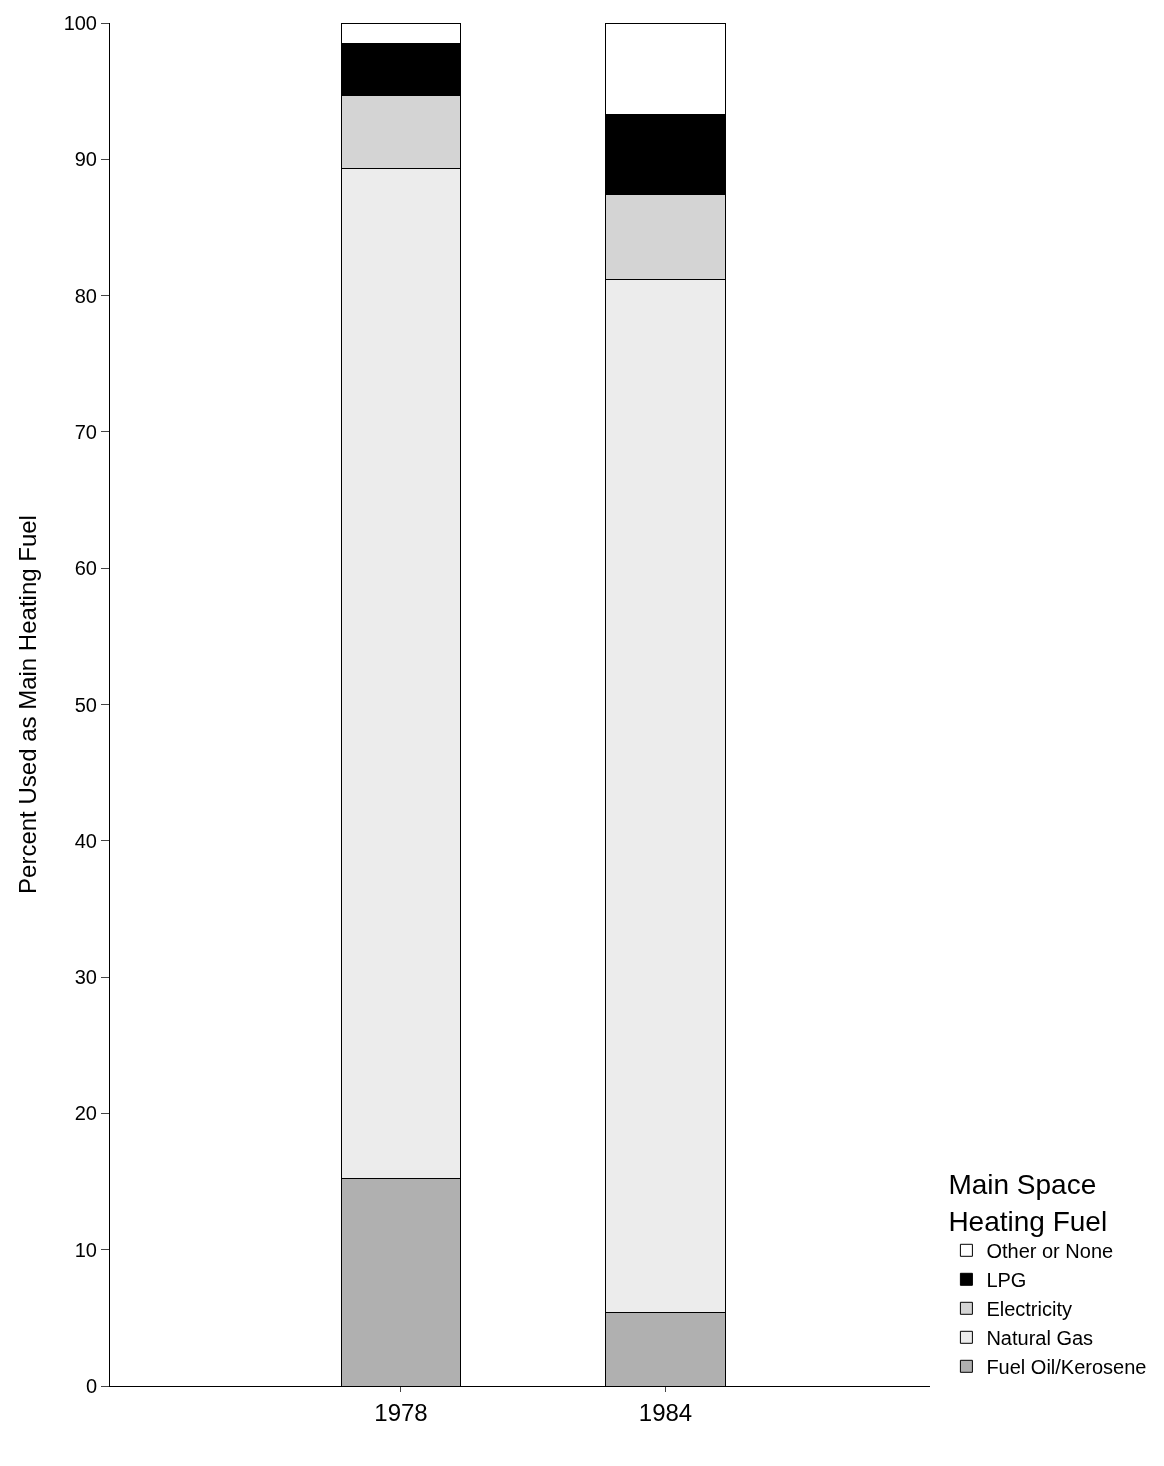 This screenshot has height=1466, width=1164. What do you see at coordinates (85, 704) in the screenshot?
I see `y-tick-label: 50` at bounding box center [85, 704].